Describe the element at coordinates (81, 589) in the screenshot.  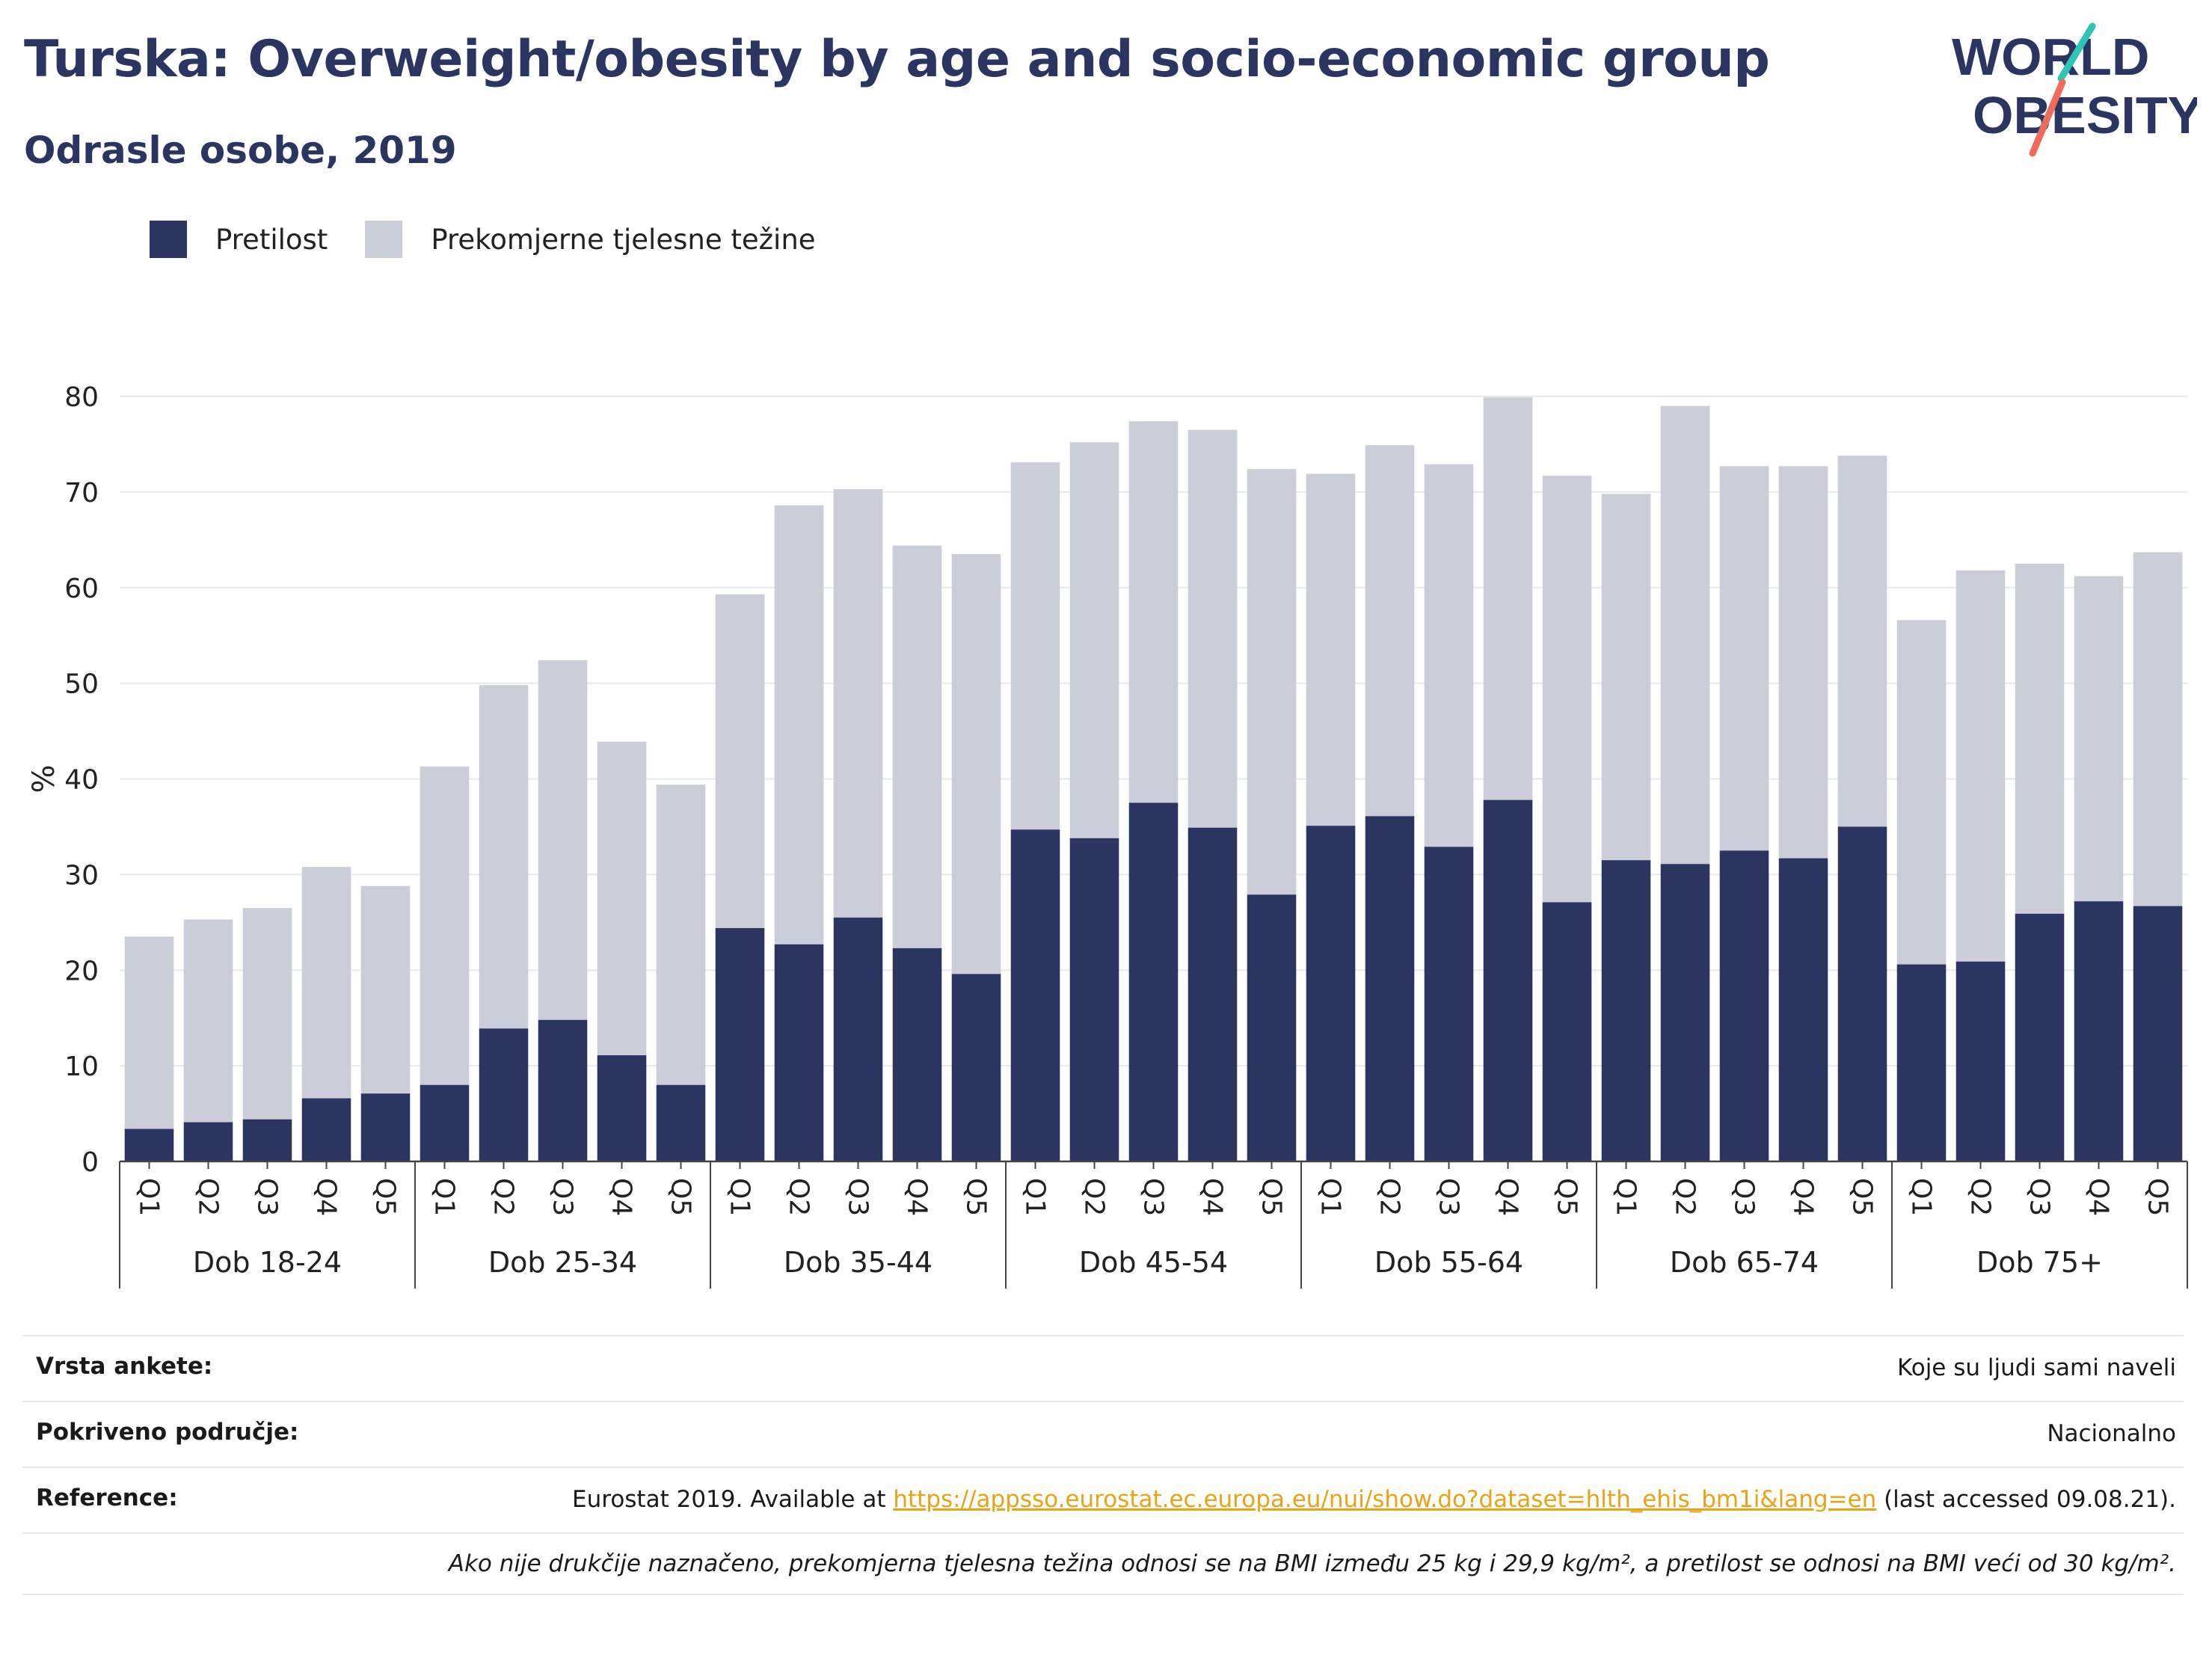
I see `y-tick-label: 60` at that location.